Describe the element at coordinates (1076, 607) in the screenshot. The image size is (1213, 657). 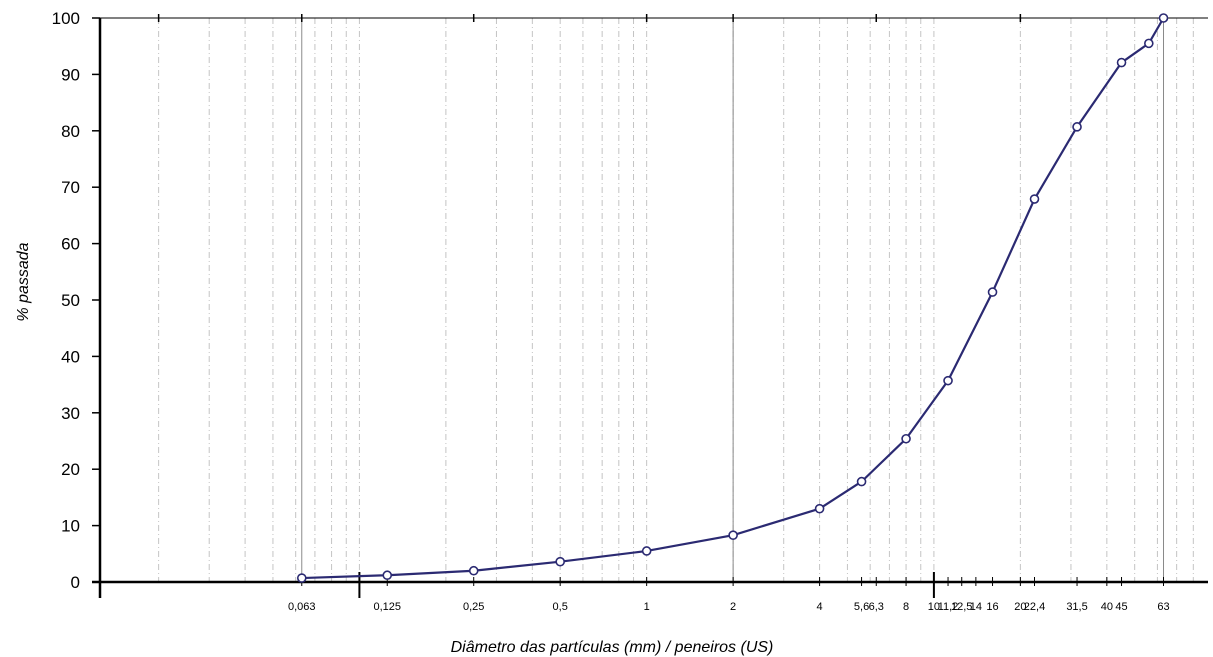
I see `x-tick-label: 31,5` at that location.